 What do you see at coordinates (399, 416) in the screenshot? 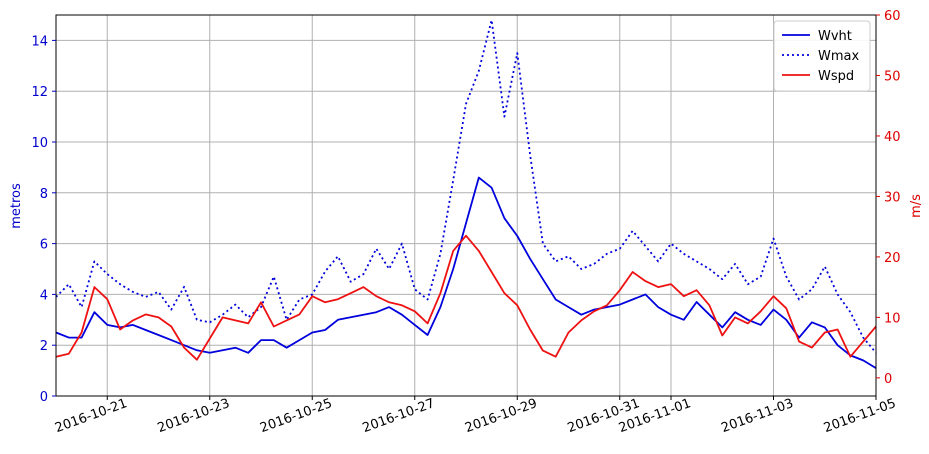
I see `x-tick-label: 2016-10-27` at bounding box center [399, 416].